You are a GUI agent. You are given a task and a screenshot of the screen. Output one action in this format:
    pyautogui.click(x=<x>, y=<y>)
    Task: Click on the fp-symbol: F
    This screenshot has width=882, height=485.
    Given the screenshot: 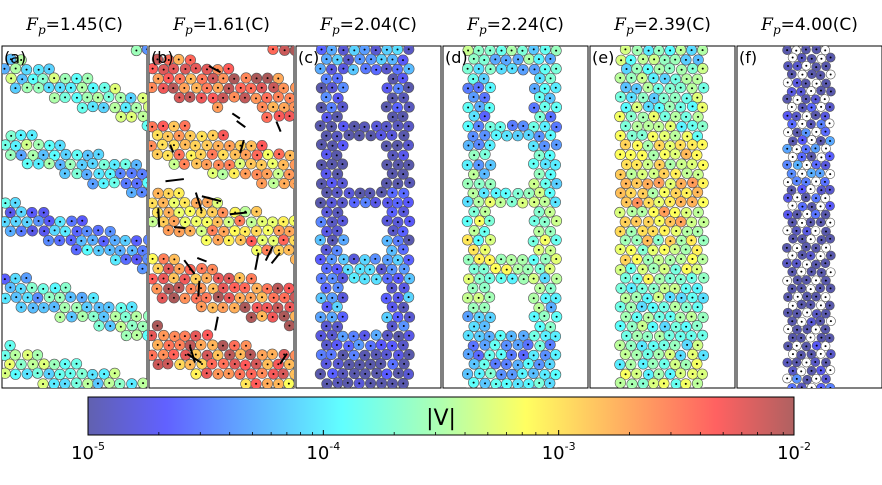 What is the action you would take?
    pyautogui.click(x=473, y=25)
    